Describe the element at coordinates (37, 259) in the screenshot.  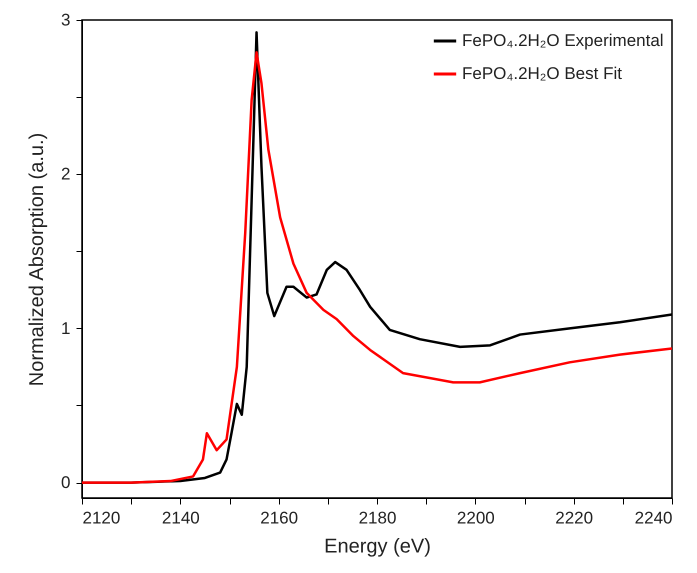
I see `y-axis-title: Normalized Absorption (a.u.)` at that location.